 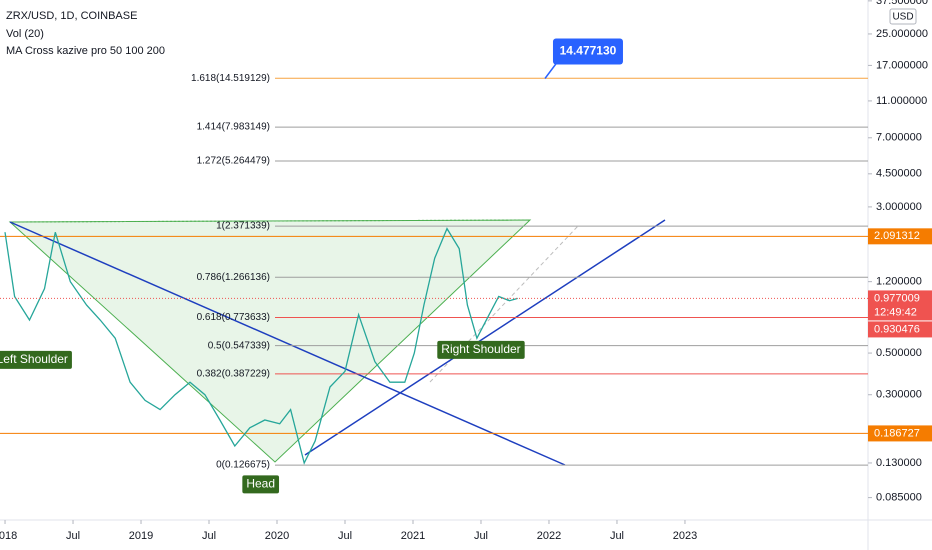 I want to click on y-tick-label: 4.500000, so click(x=899, y=174).